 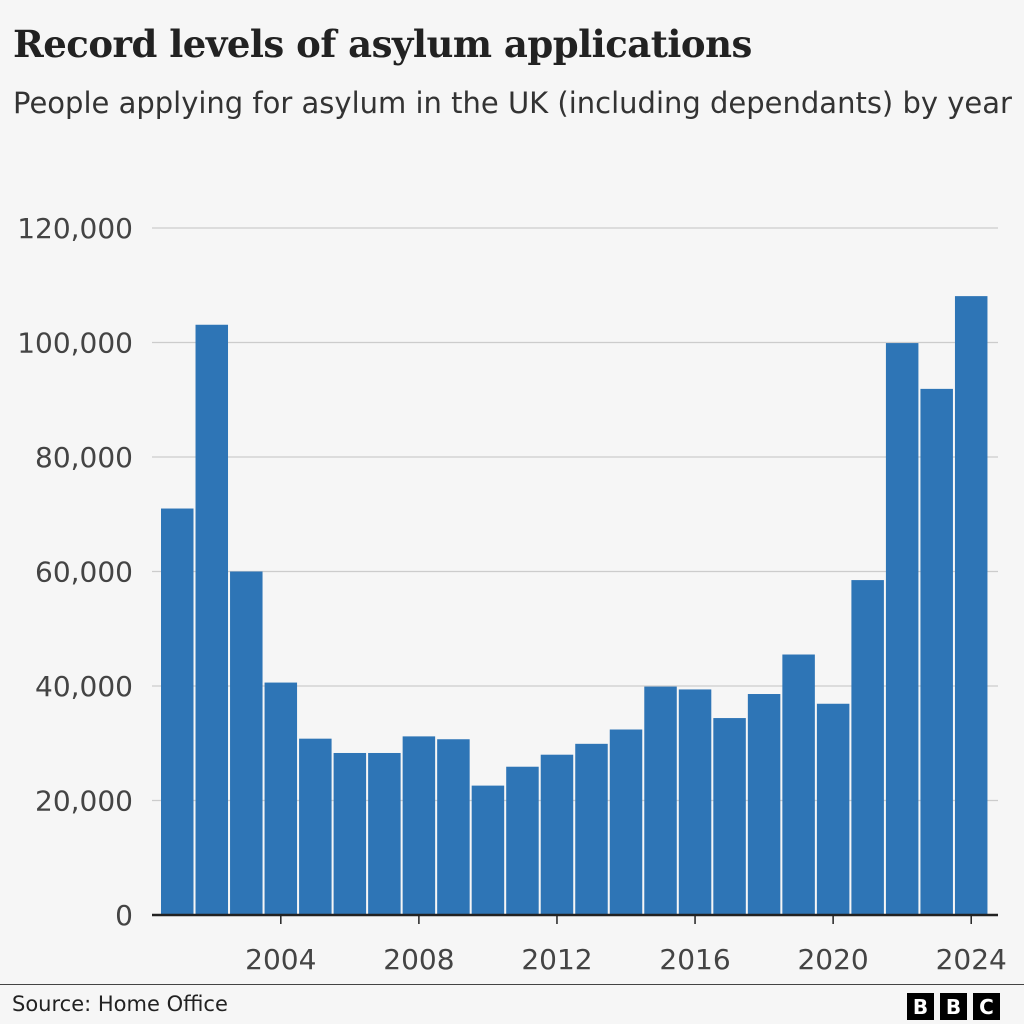 I want to click on bar-2017, so click(x=729, y=816).